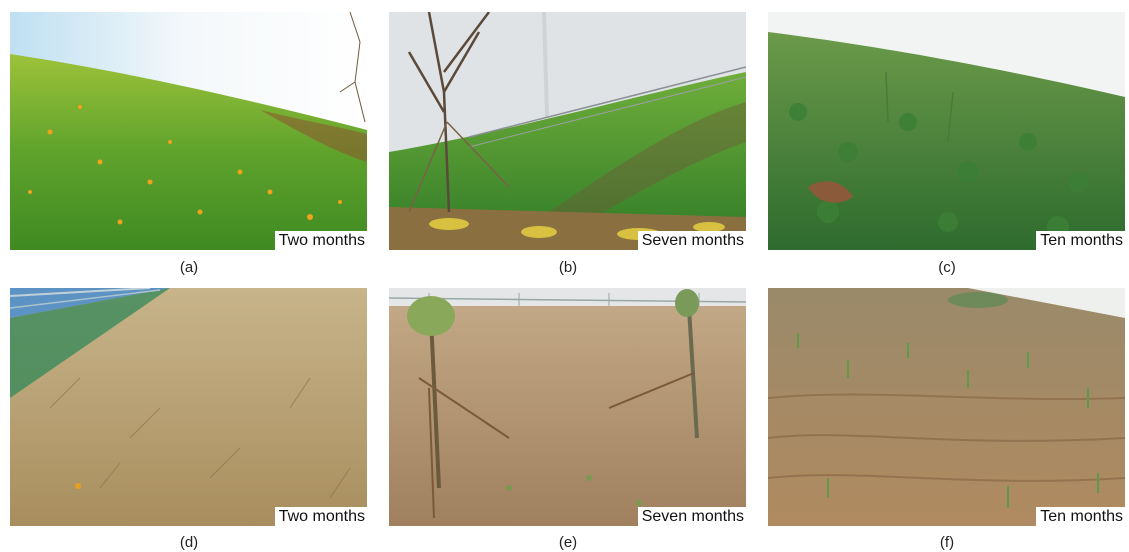 The width and height of the screenshot is (1129, 552). Describe the element at coordinates (947, 267) in the screenshot. I see `panel-caption: (c)` at that location.